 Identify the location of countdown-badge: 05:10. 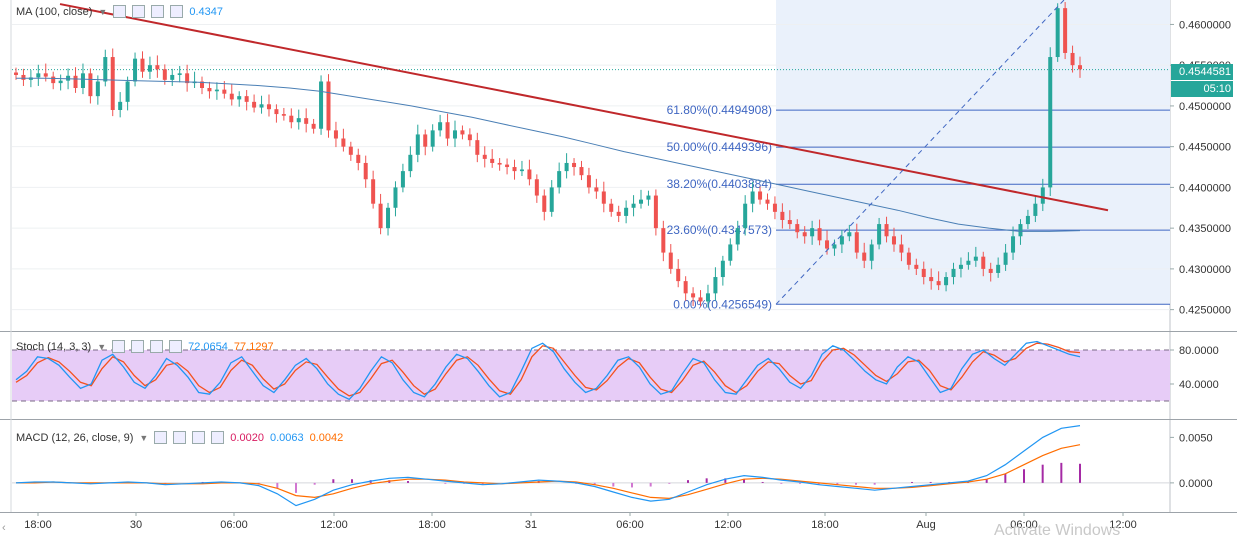
(1202, 89).